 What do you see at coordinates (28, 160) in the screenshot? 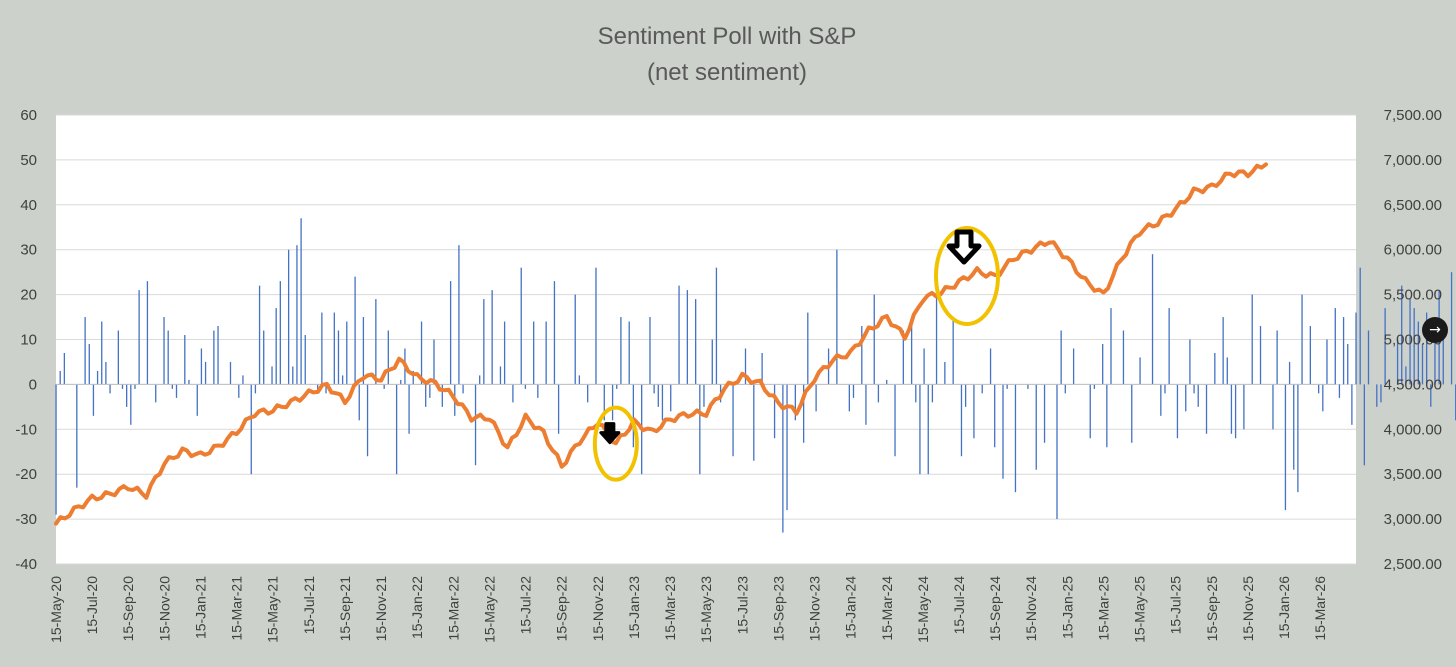
I see `y-left-tick-label: 50` at bounding box center [28, 160].